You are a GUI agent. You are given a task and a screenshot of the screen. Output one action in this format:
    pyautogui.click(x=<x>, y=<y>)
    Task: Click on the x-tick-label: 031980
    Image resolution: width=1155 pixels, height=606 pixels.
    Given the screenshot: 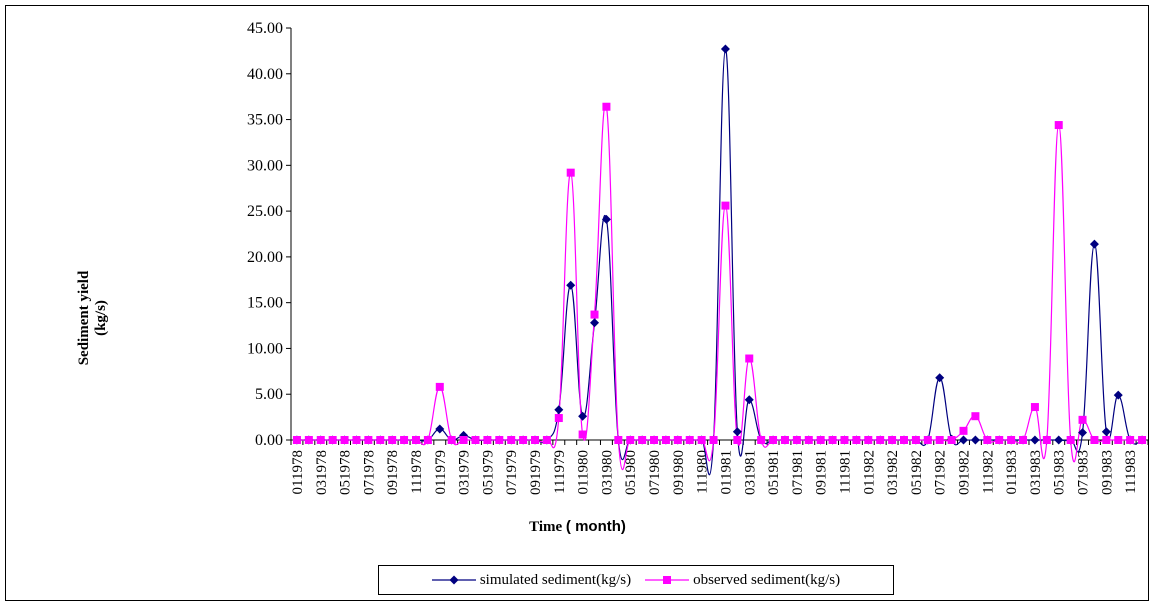 What is the action you would take?
    pyautogui.click(x=607, y=472)
    